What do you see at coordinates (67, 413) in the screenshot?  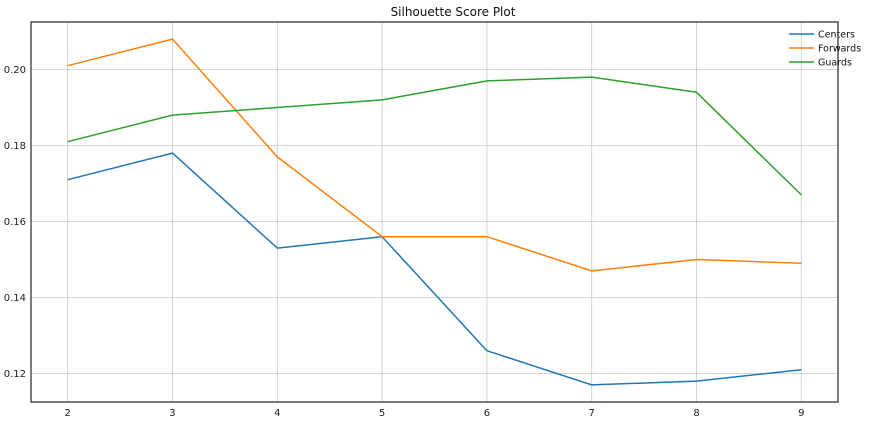 I see `x-tick-label: 2` at bounding box center [67, 413].